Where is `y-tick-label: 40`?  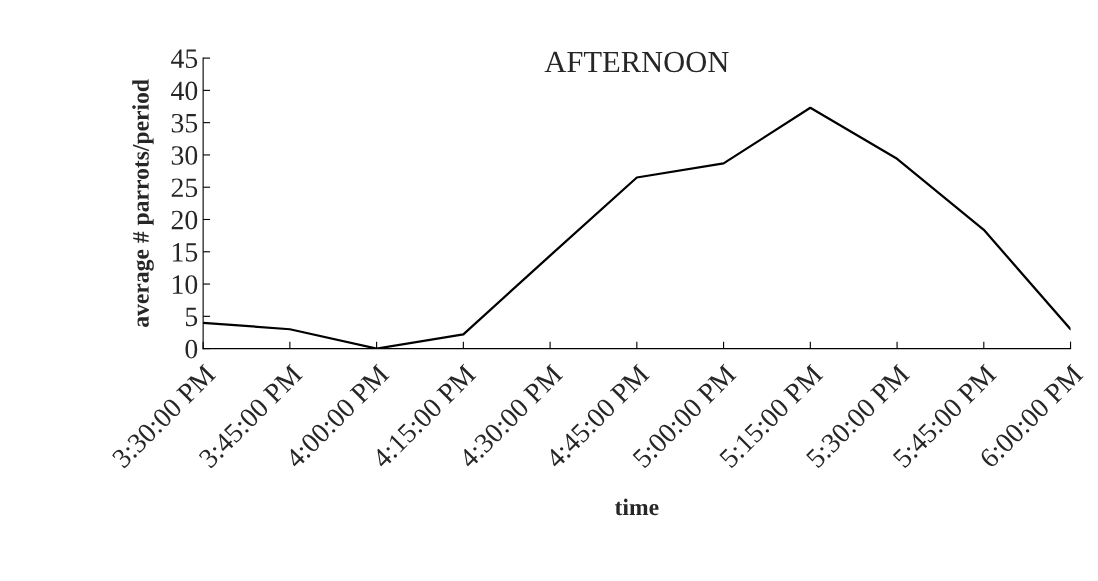 y-tick-label: 40 is located at coordinates (184, 91).